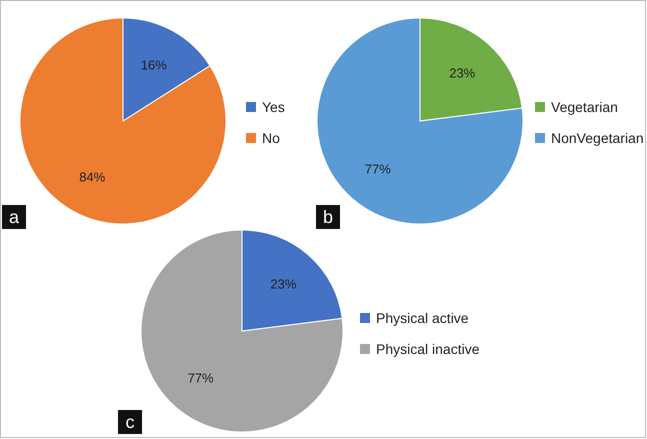 This screenshot has width=647, height=439. What do you see at coordinates (154, 65) in the screenshot?
I see `data-label: 16%` at bounding box center [154, 65].